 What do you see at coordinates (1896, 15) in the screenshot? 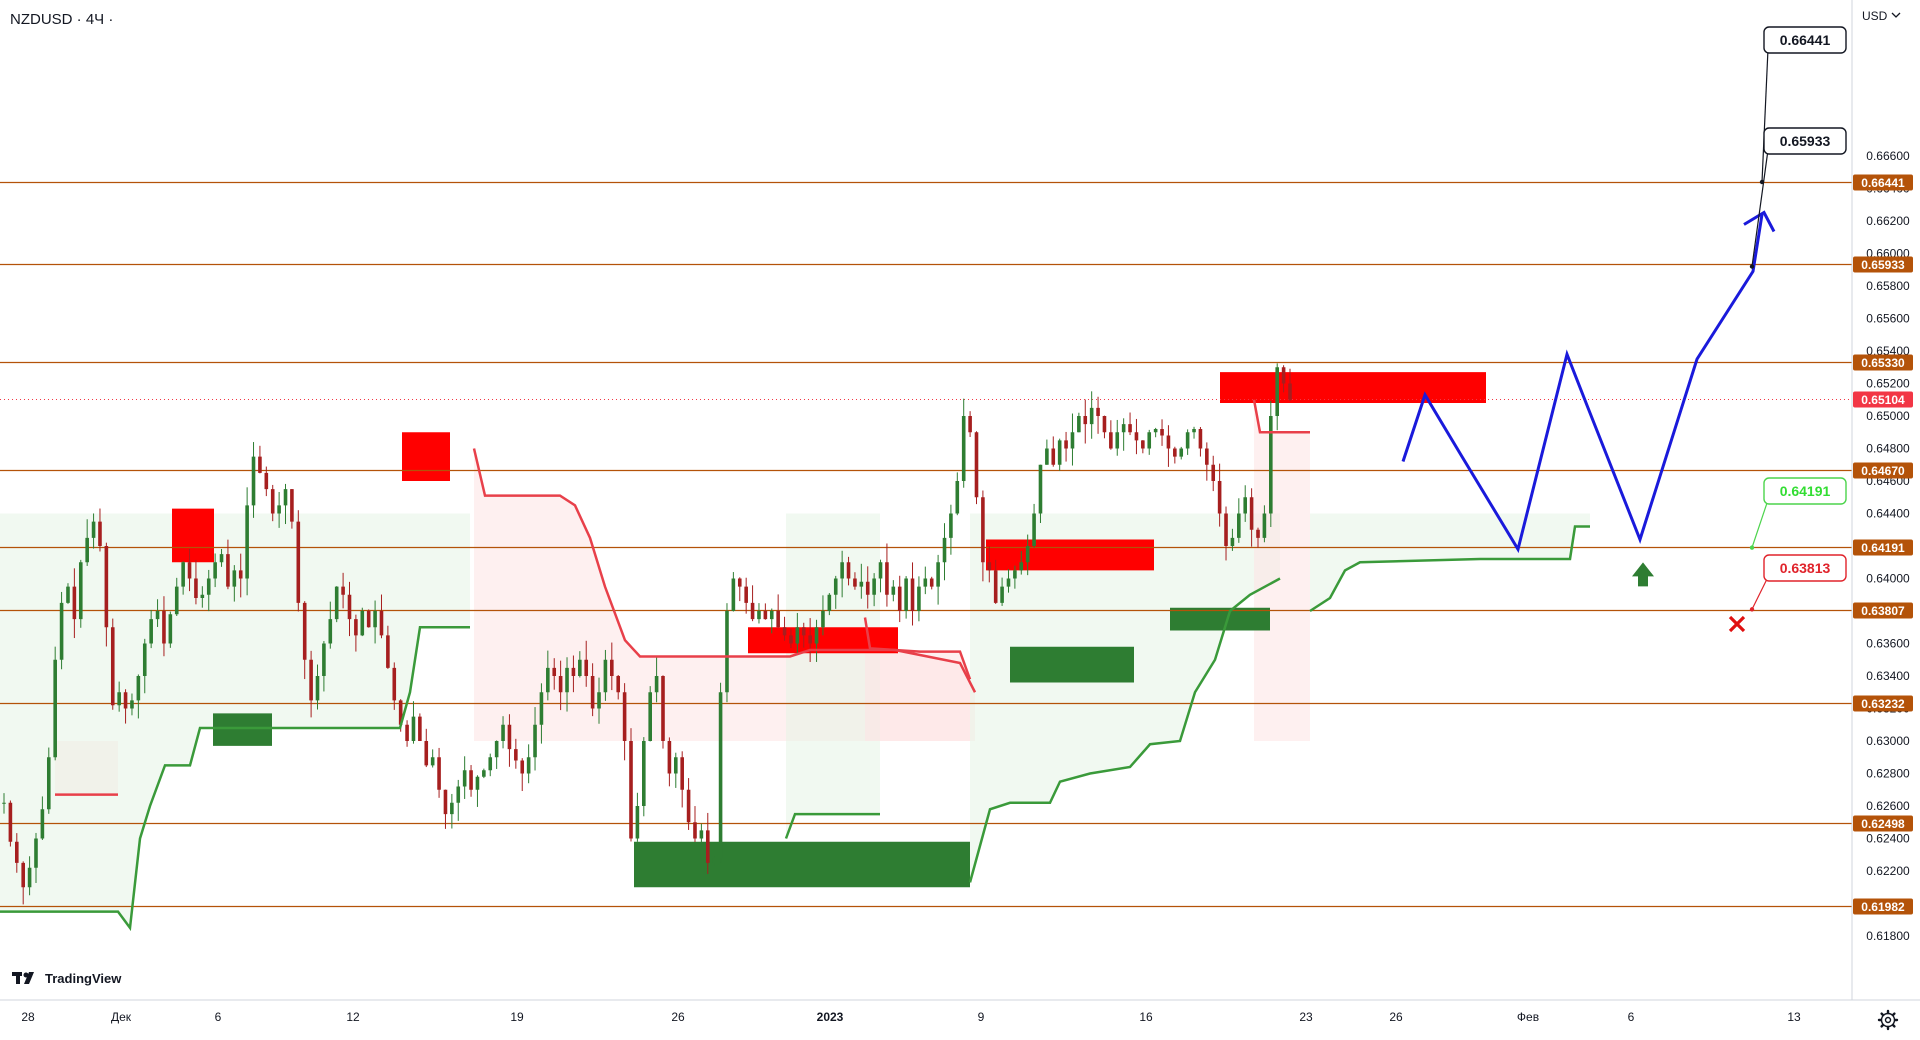
I see `chevron-down-icon` at bounding box center [1896, 15].